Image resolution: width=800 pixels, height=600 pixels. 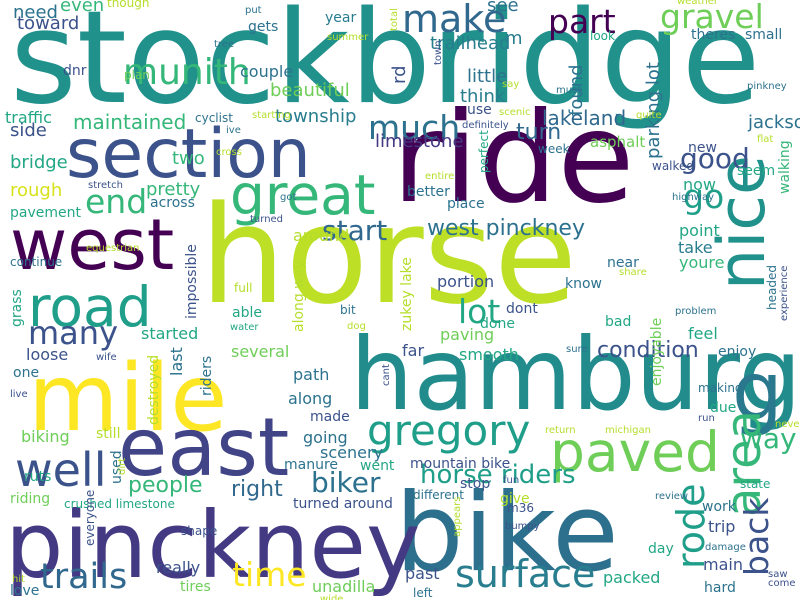 I want to click on cloud-word: say, so click(x=511, y=84).